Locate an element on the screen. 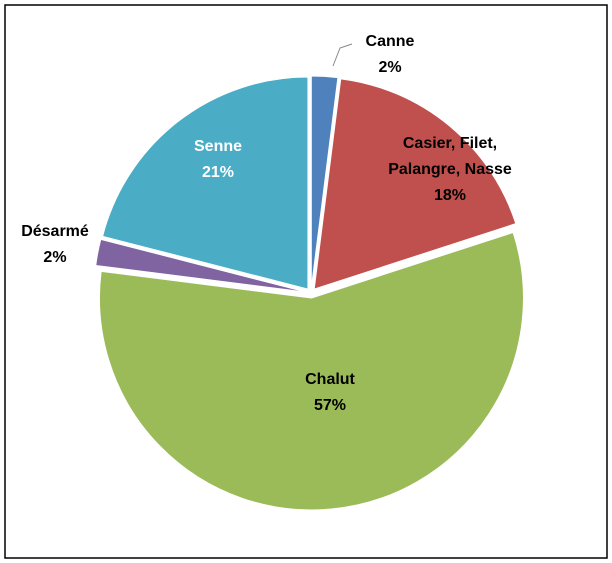 This screenshot has width=612, height=563. slice-label: Désarmé 2% is located at coordinates (55, 245).